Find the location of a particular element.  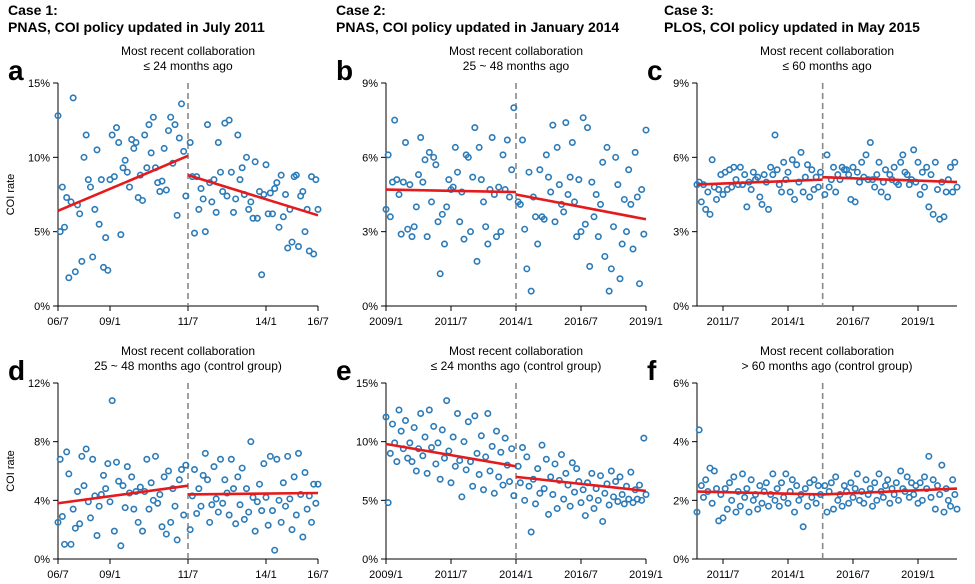

panel-a-y-tick-label: 5% is located at coordinates (42, 233).